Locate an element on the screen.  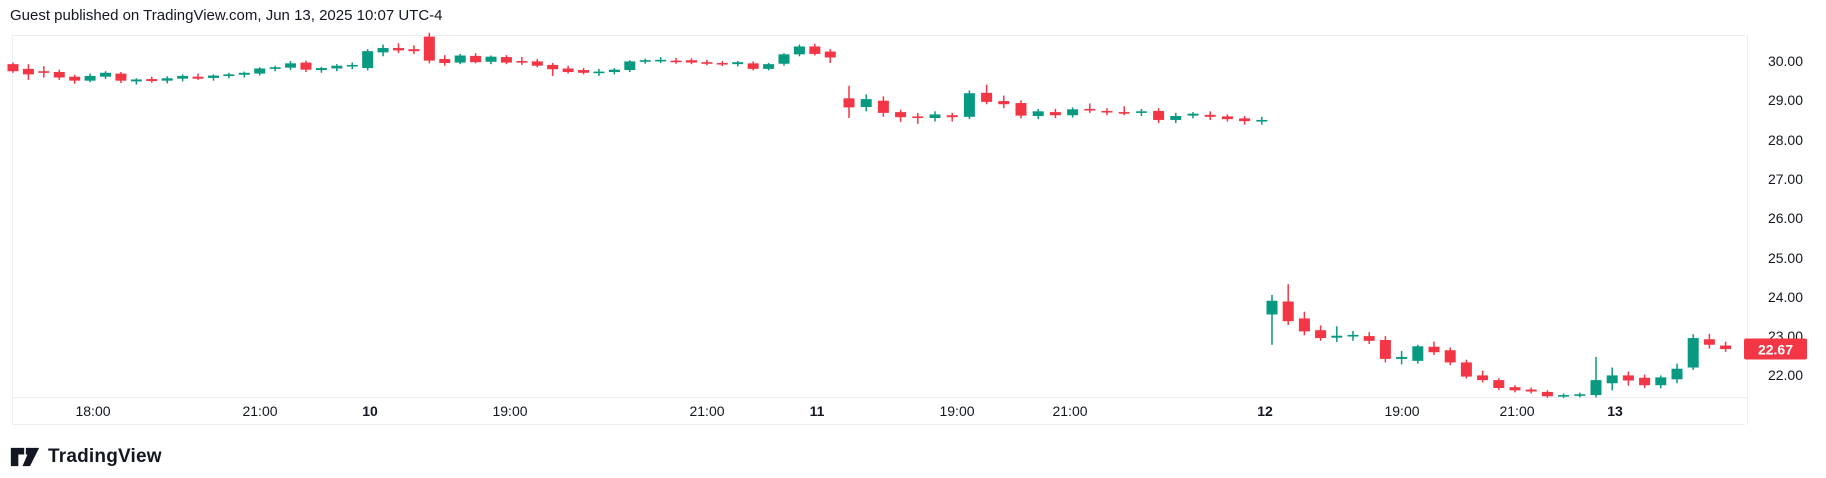
time-tick-label-day: 10 is located at coordinates (370, 411).